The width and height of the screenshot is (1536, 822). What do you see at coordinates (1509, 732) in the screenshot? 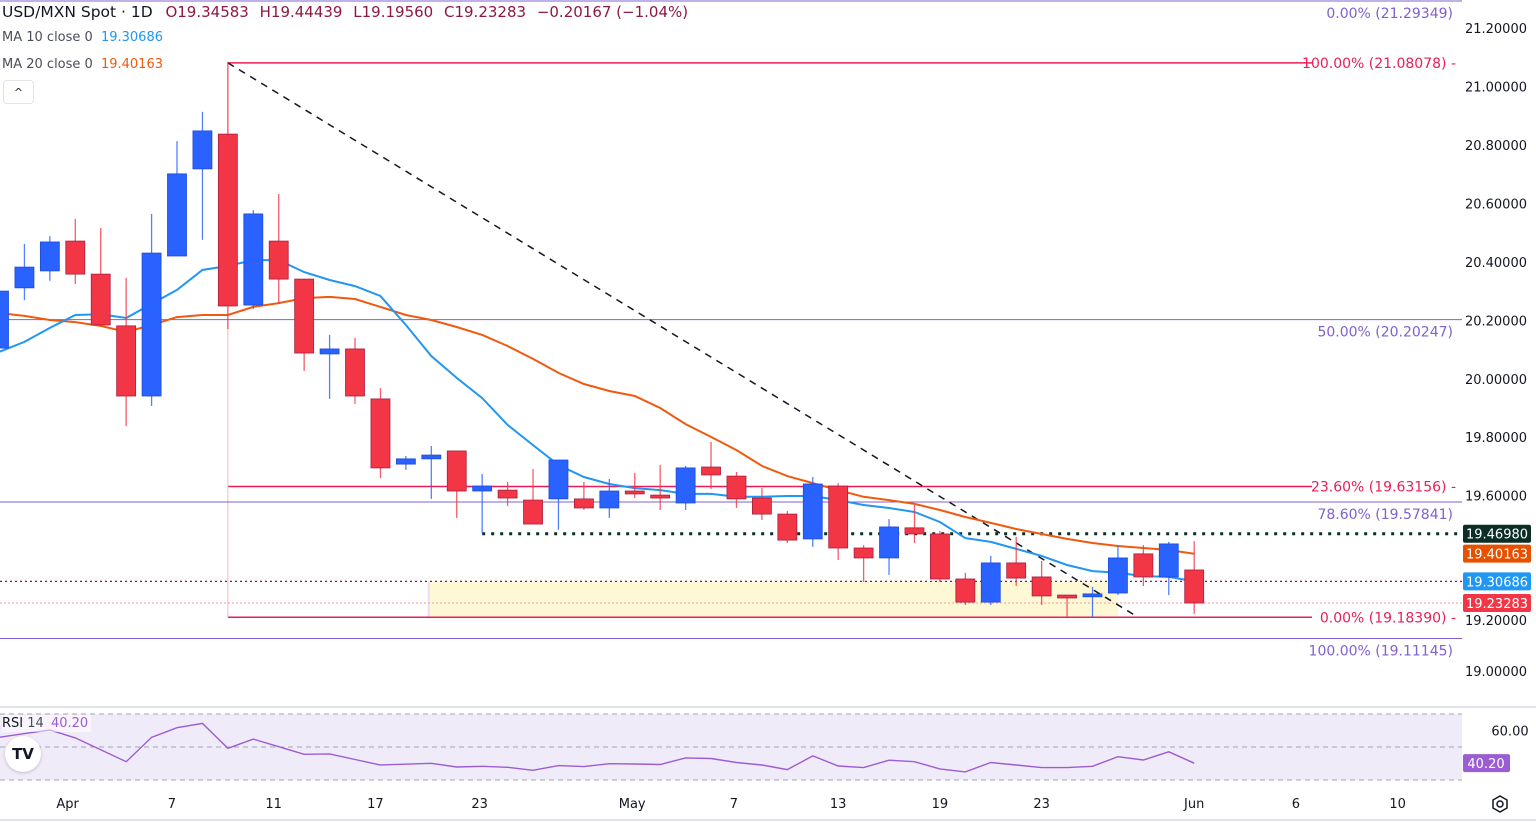
I see `rsi-tick-label: 60.00` at bounding box center [1509, 732].